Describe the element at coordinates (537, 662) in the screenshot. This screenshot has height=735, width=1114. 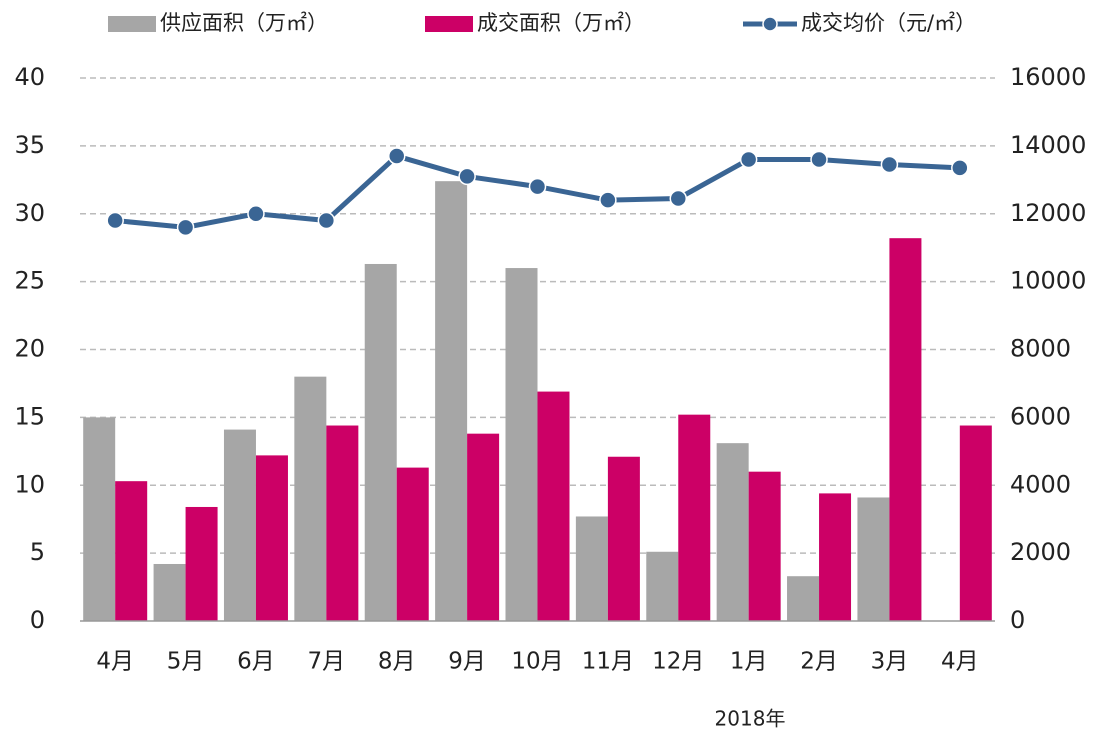
I see `x-tick-label: 10月` at that location.